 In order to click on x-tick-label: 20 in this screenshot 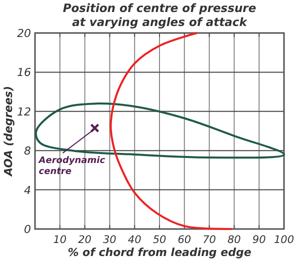, I will do `click(85, 240)`.